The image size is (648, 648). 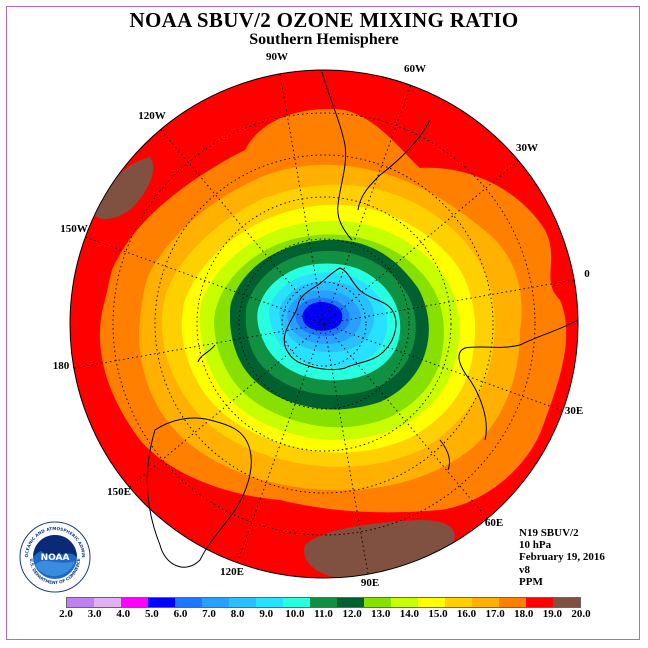 What do you see at coordinates (352, 614) in the screenshot?
I see `legend-tick: 12.0` at bounding box center [352, 614].